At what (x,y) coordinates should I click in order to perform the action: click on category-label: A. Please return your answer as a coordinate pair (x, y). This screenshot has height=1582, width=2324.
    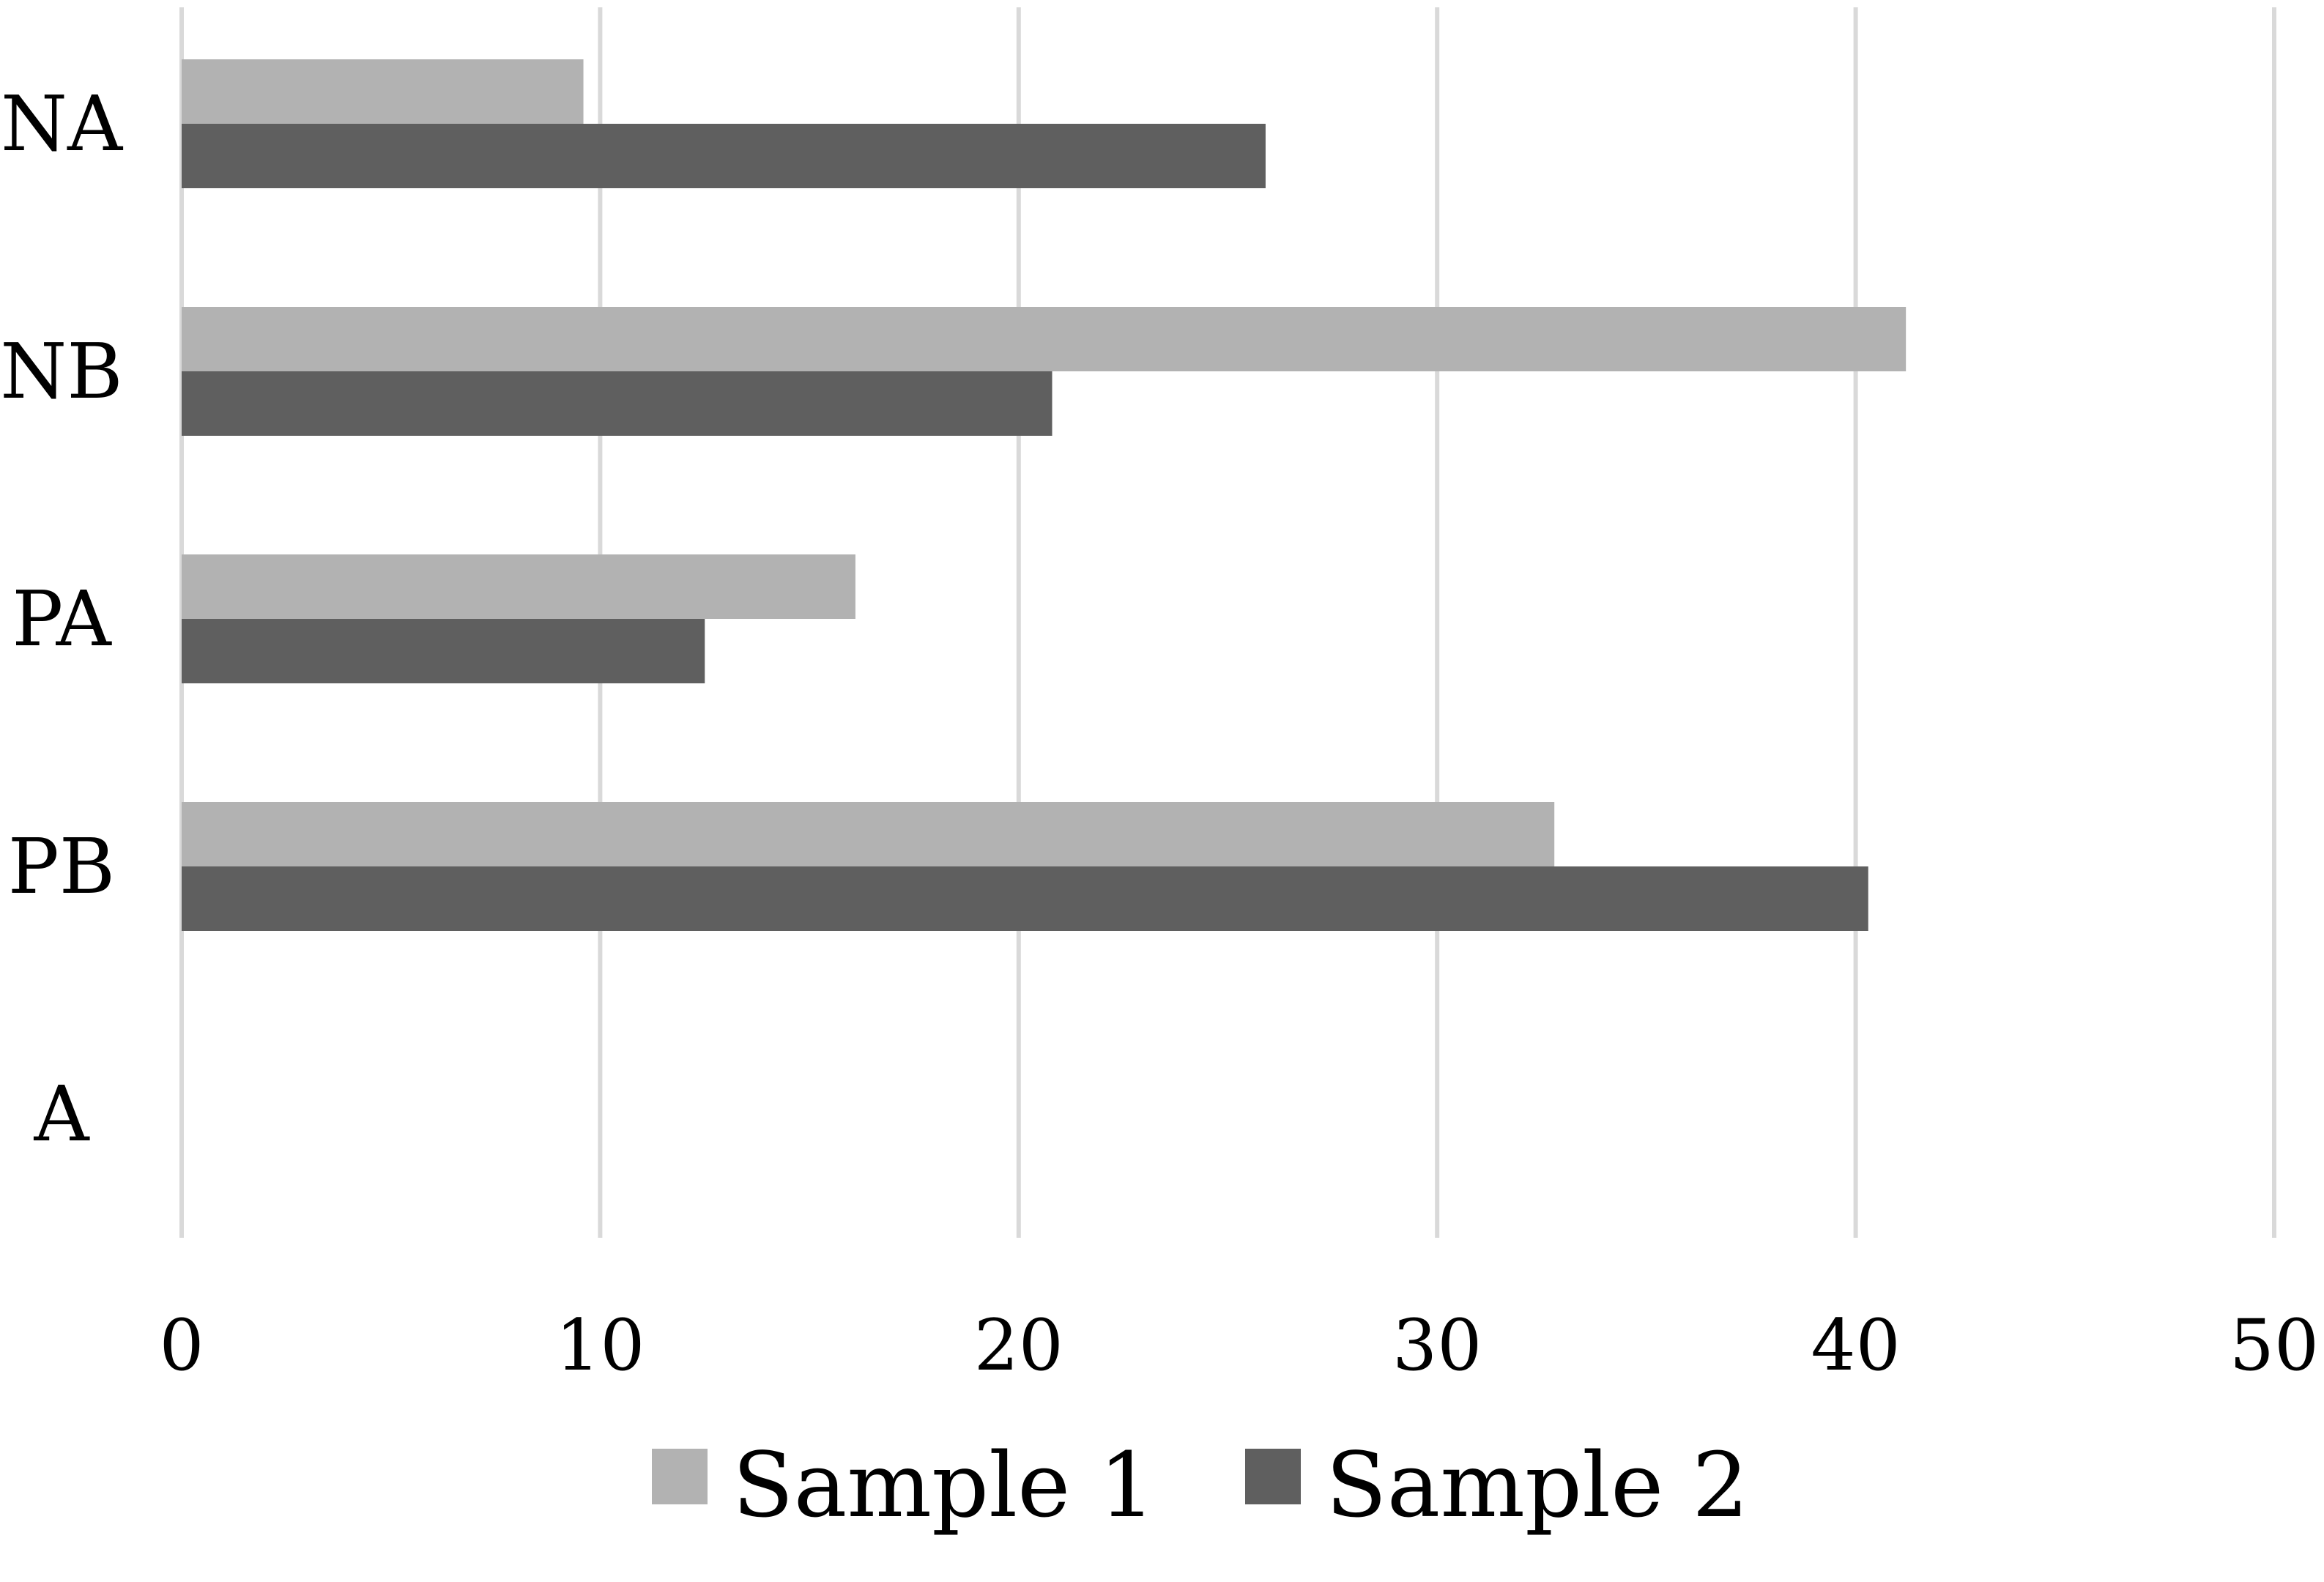
    Looking at the image, I should click on (61, 1114).